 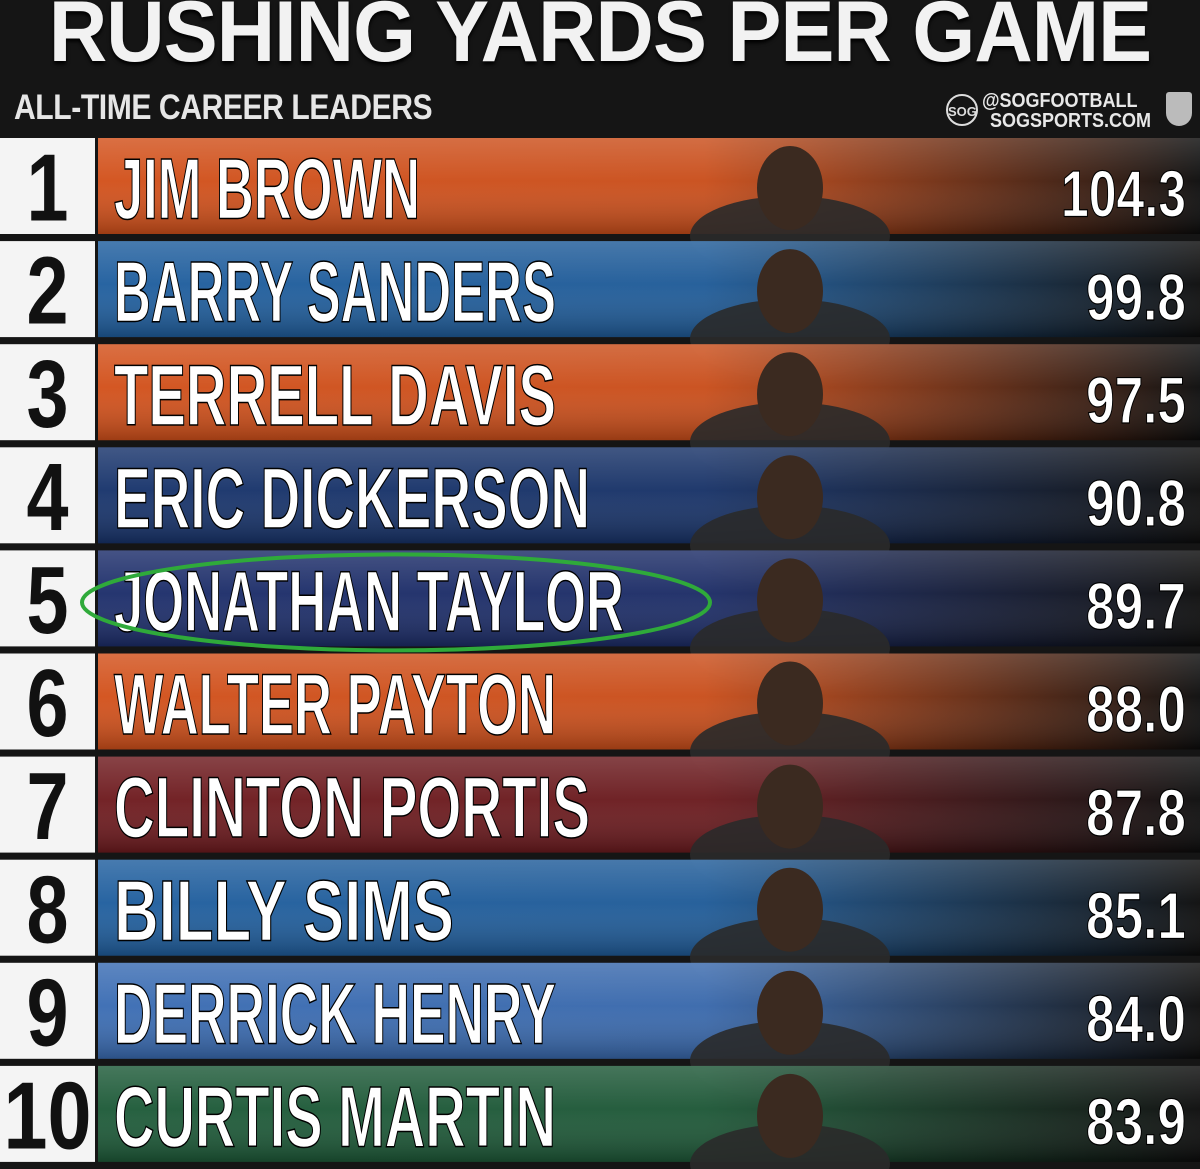 I want to click on brand-block: SOG @SOGFOOTBALL SOGSPORTS.COM, so click(x=1069, y=112).